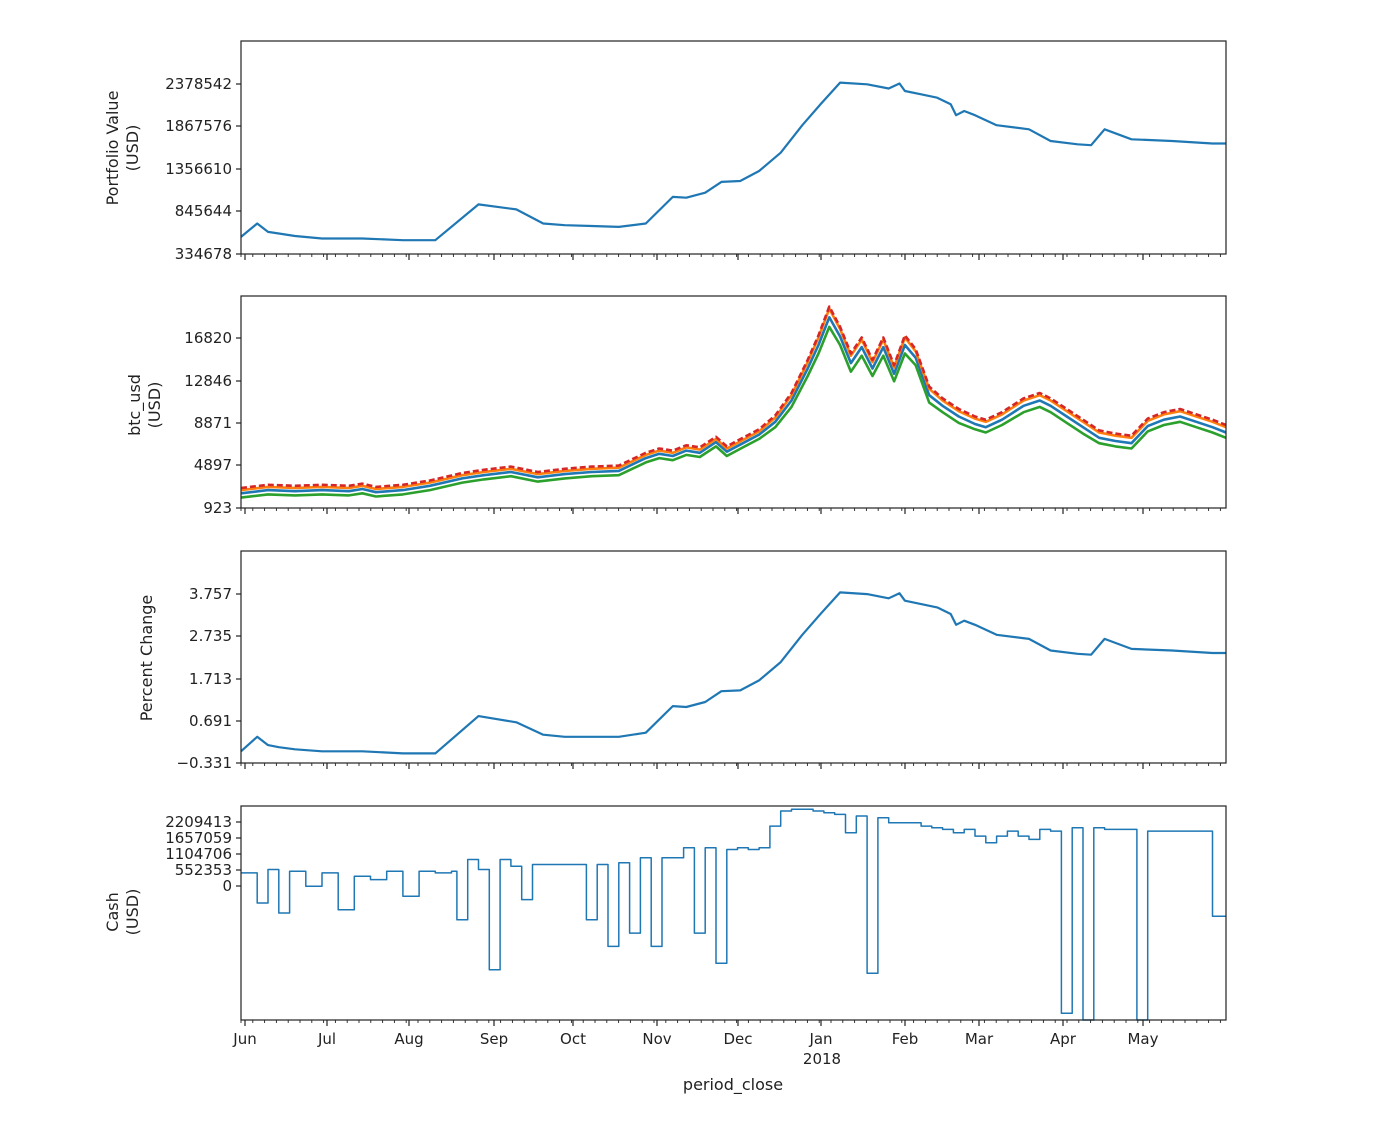  Describe the element at coordinates (1142, 1039) in the screenshot. I see `month-label-may: May` at that location.